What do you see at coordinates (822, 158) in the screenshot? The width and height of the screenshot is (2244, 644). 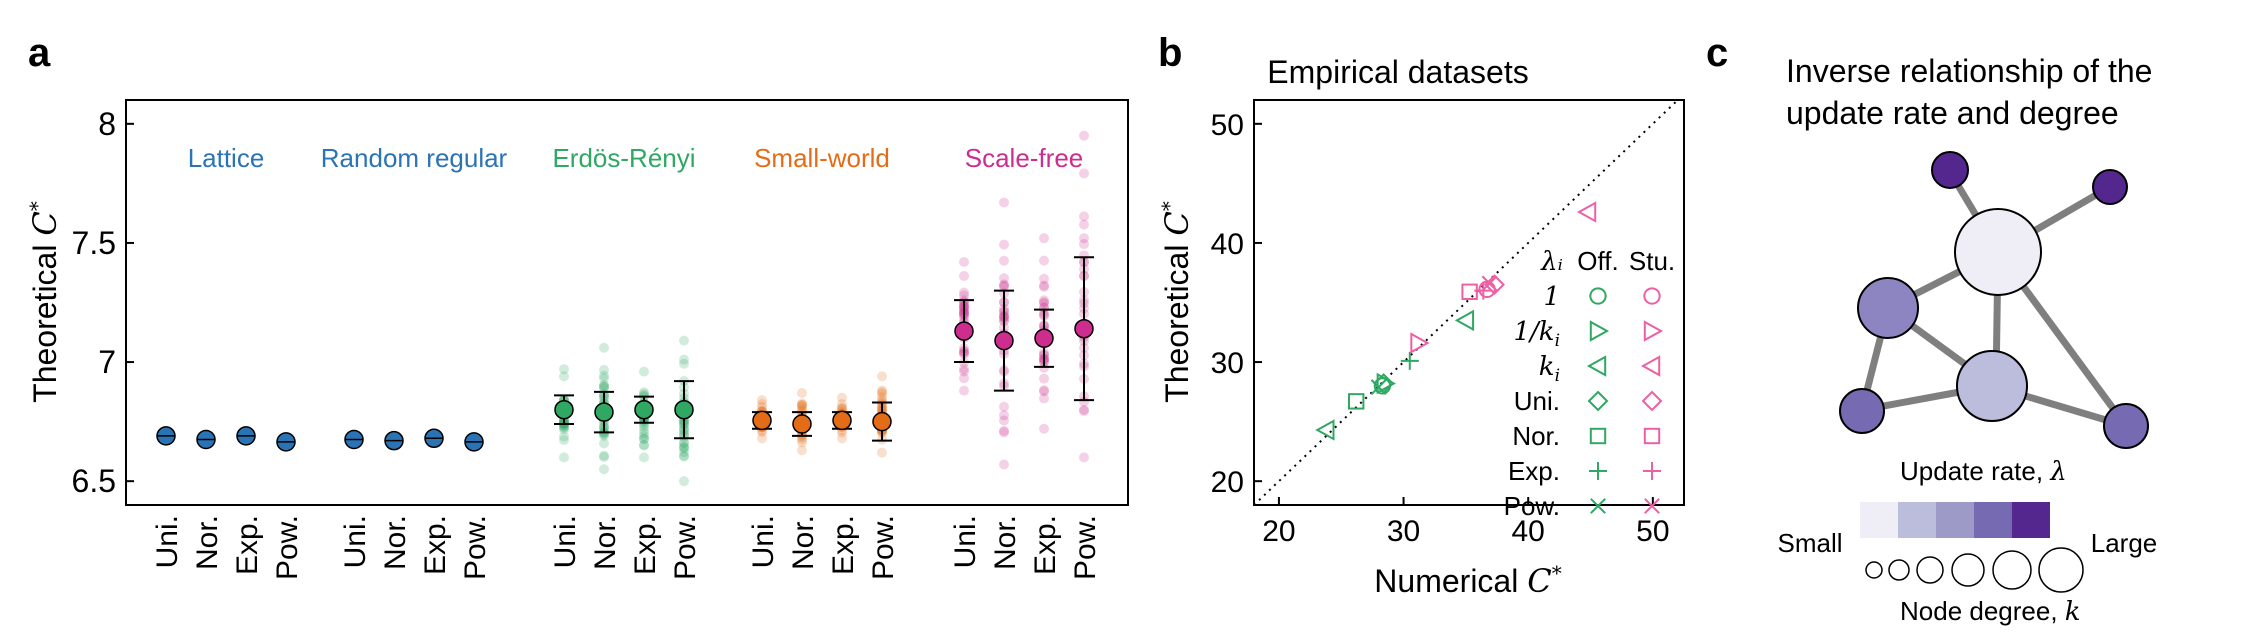 I see `group-label: Small-world` at bounding box center [822, 158].